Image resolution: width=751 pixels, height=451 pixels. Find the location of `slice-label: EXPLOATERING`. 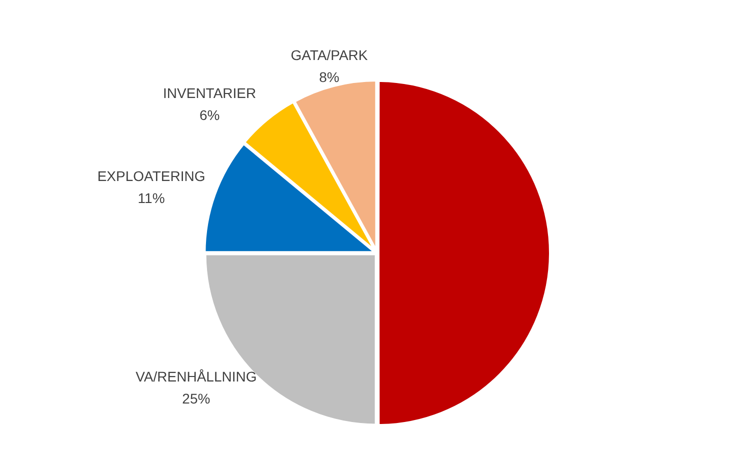

slice-label: EXPLOATERING is located at coordinates (151, 176).